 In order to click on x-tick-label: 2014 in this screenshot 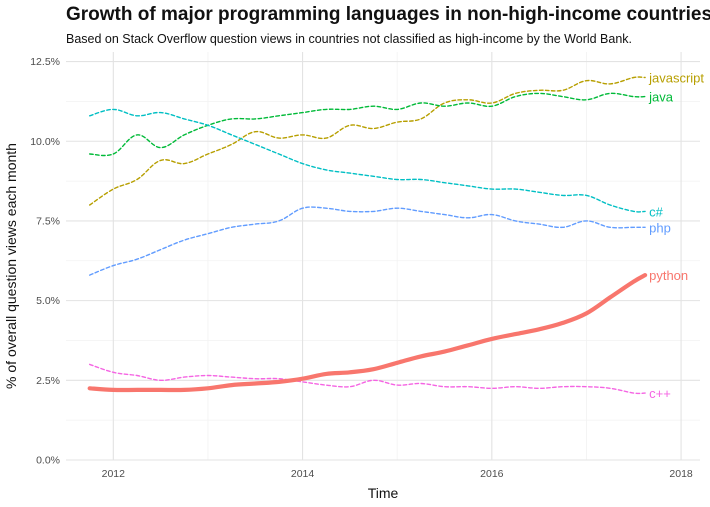, I will do `click(303, 474)`.